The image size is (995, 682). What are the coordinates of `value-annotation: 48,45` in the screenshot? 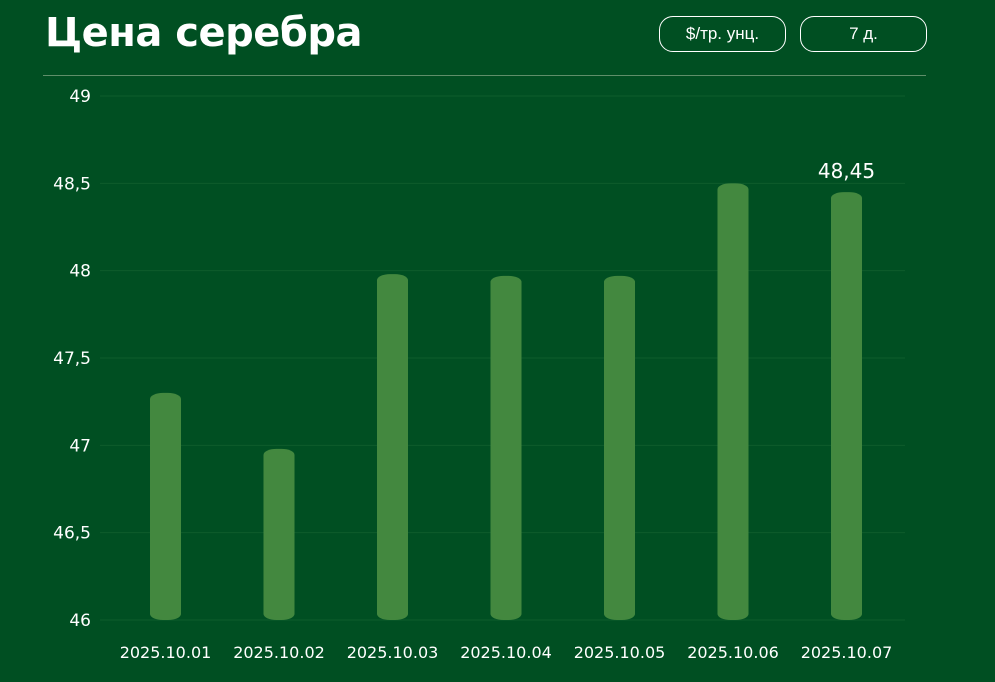 It's located at (846, 171).